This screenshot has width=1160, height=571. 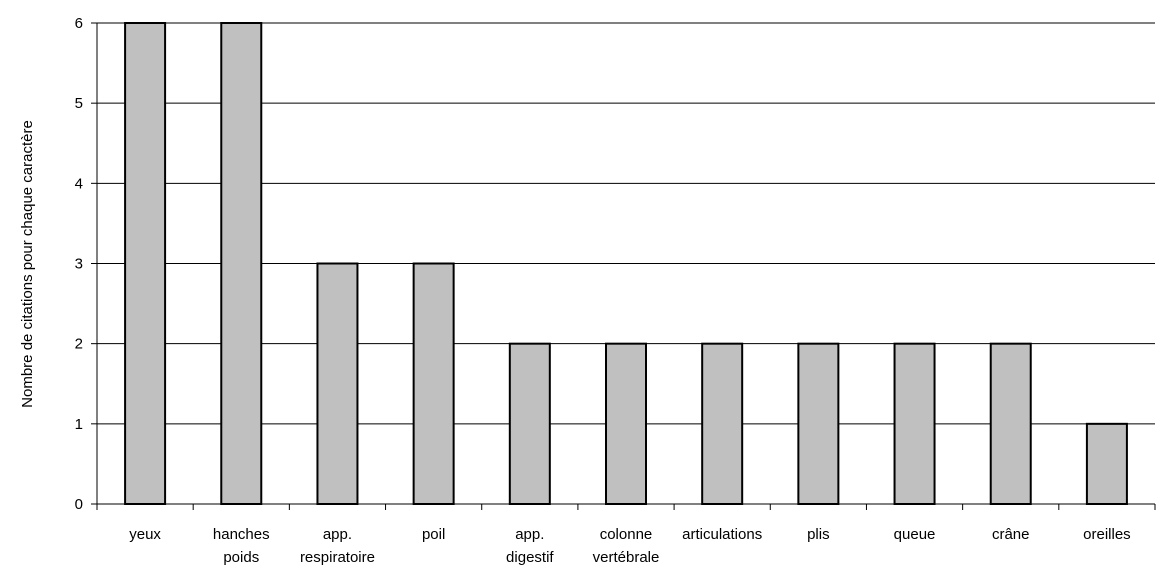 What do you see at coordinates (241, 534) in the screenshot?
I see `x-tick-label-line: hanches` at bounding box center [241, 534].